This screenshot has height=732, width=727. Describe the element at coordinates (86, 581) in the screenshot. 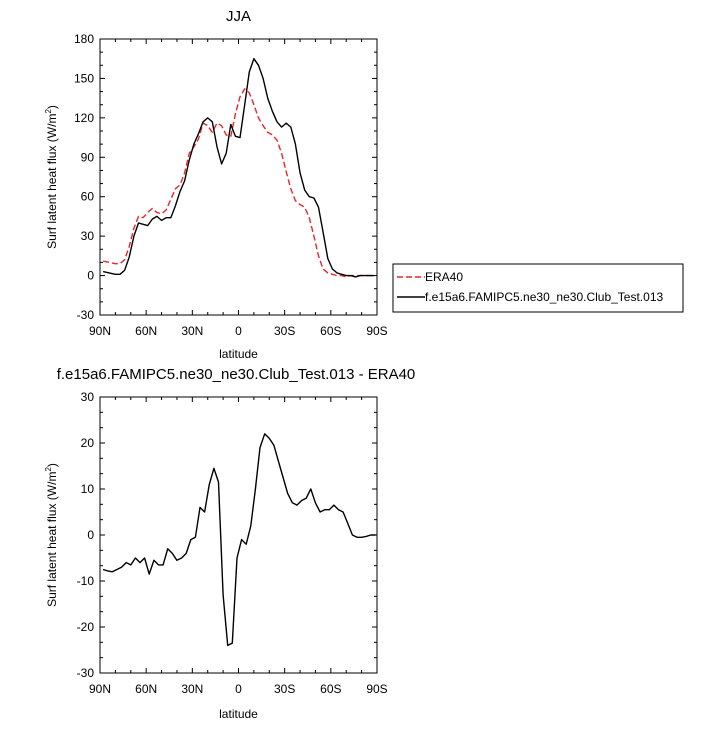

I see `y-tick-label: -10` at that location.